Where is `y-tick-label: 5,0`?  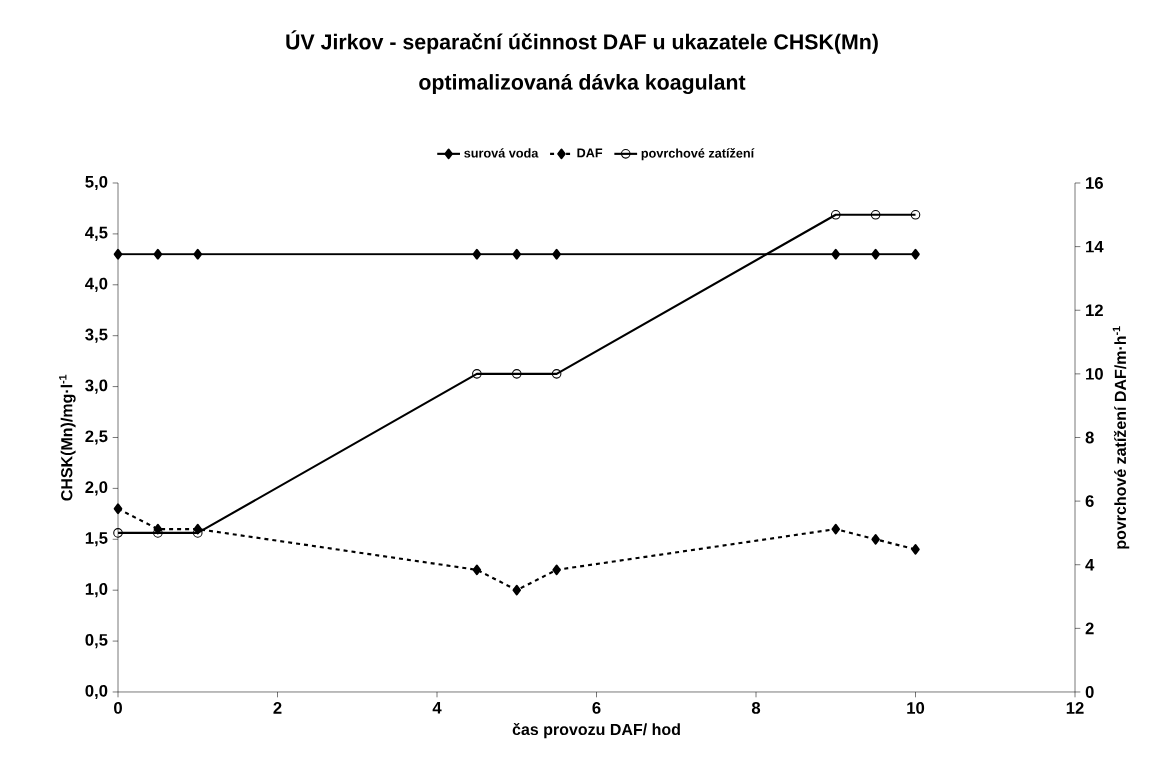
y-tick-label: 5,0 is located at coordinates (96, 183).